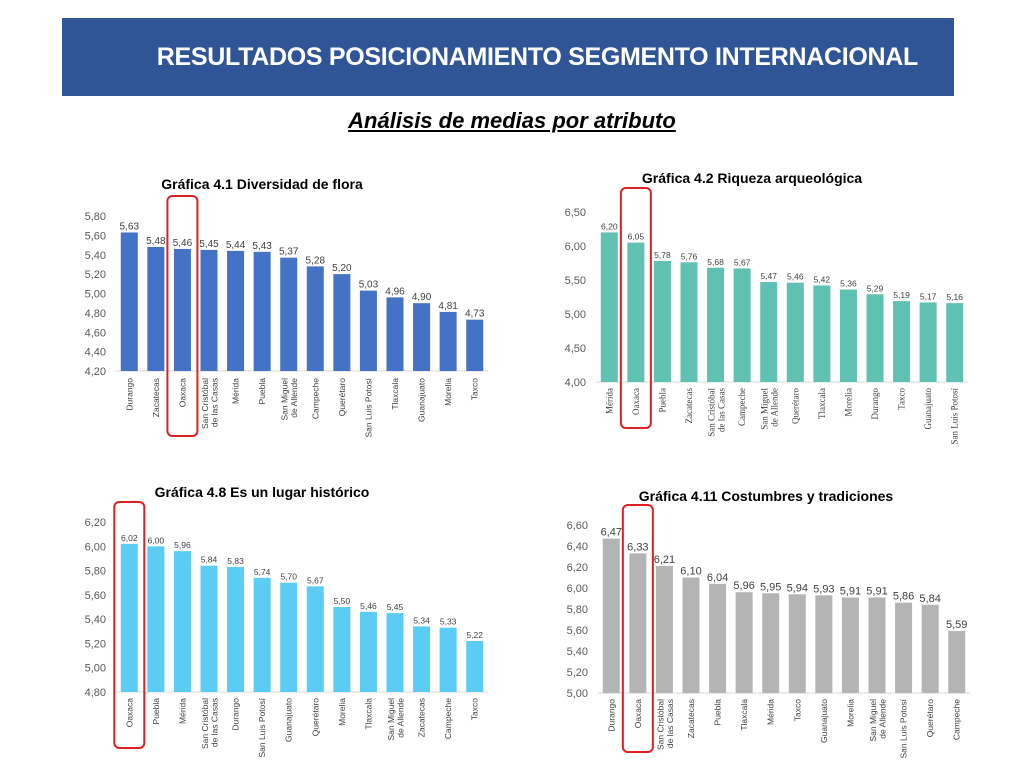  What do you see at coordinates (95, 620) in the screenshot?
I see `y-tick-label: 5,40` at bounding box center [95, 620].